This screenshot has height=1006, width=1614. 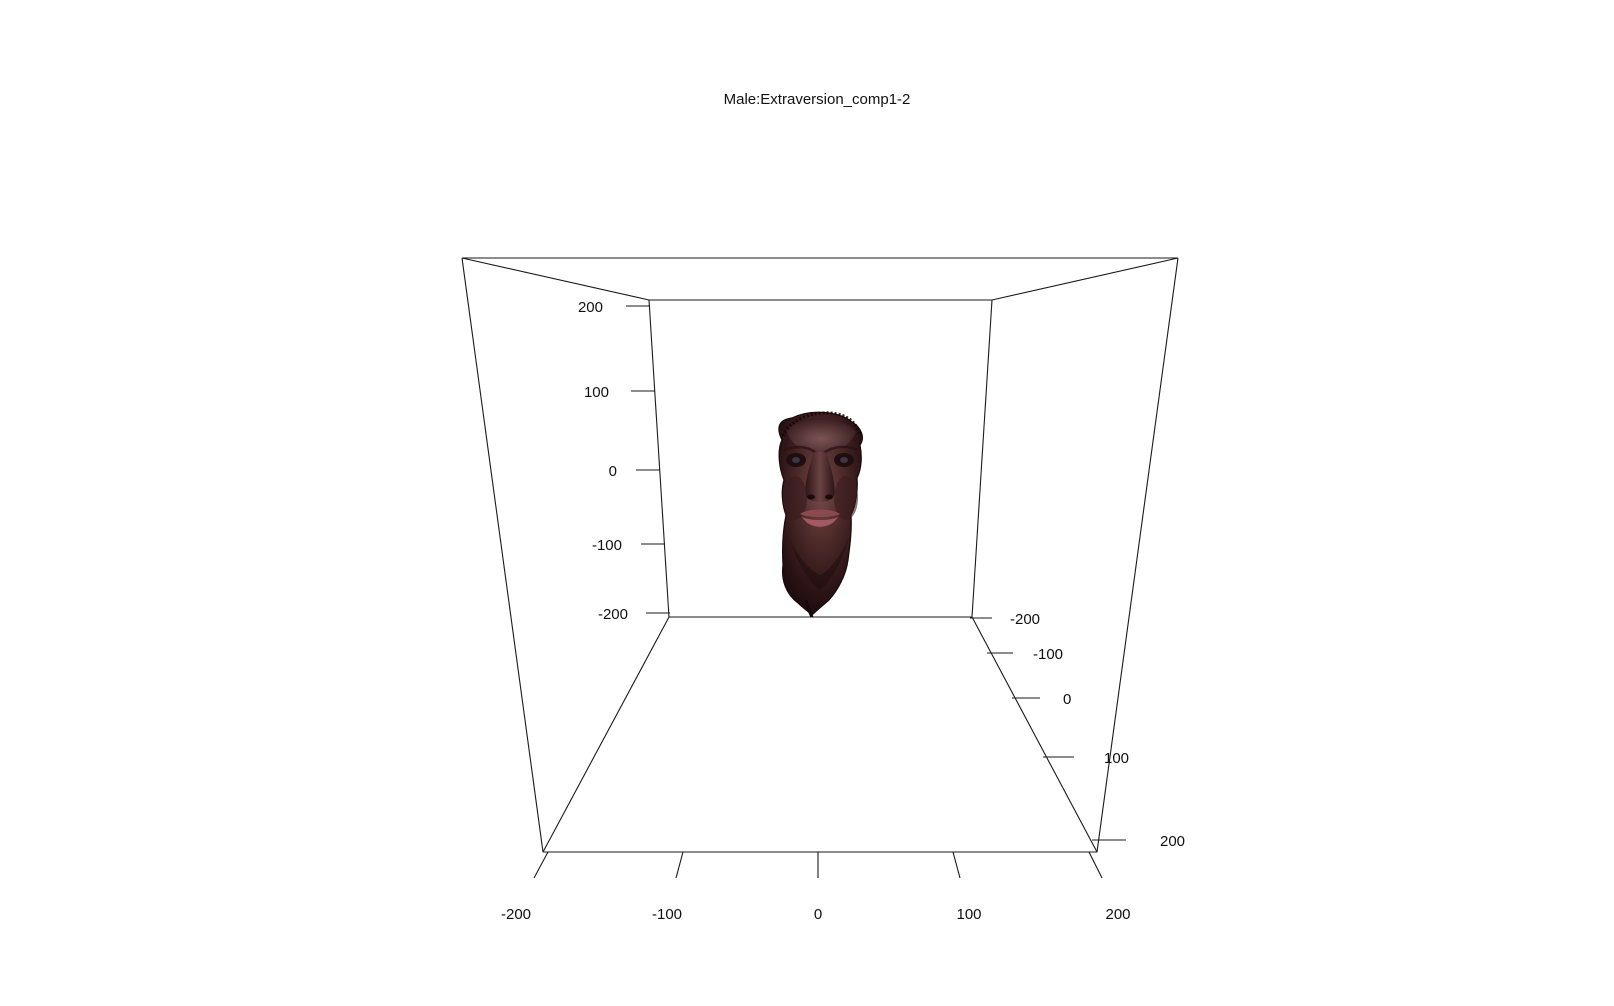 What do you see at coordinates (1034, 734) in the screenshot?
I see `diag-bottom-right` at bounding box center [1034, 734].